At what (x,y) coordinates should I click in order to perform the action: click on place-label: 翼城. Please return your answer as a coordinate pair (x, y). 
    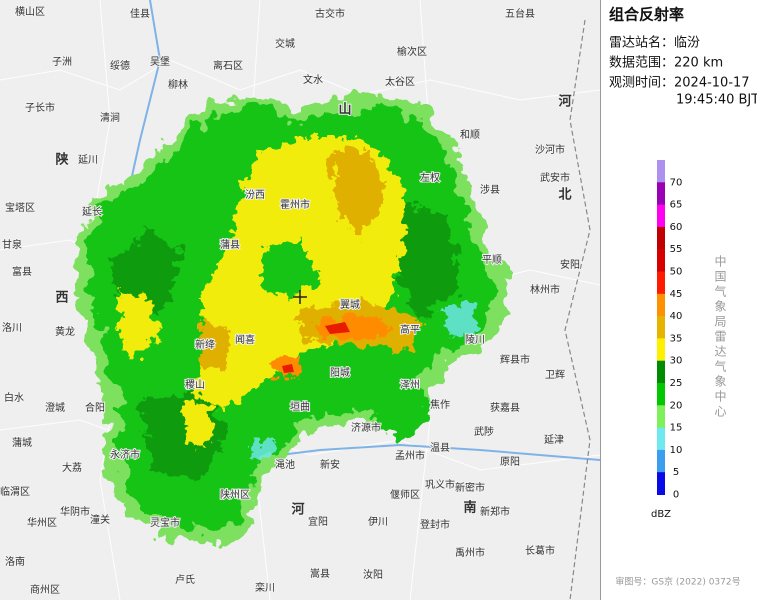
    Looking at the image, I should click on (350, 305).